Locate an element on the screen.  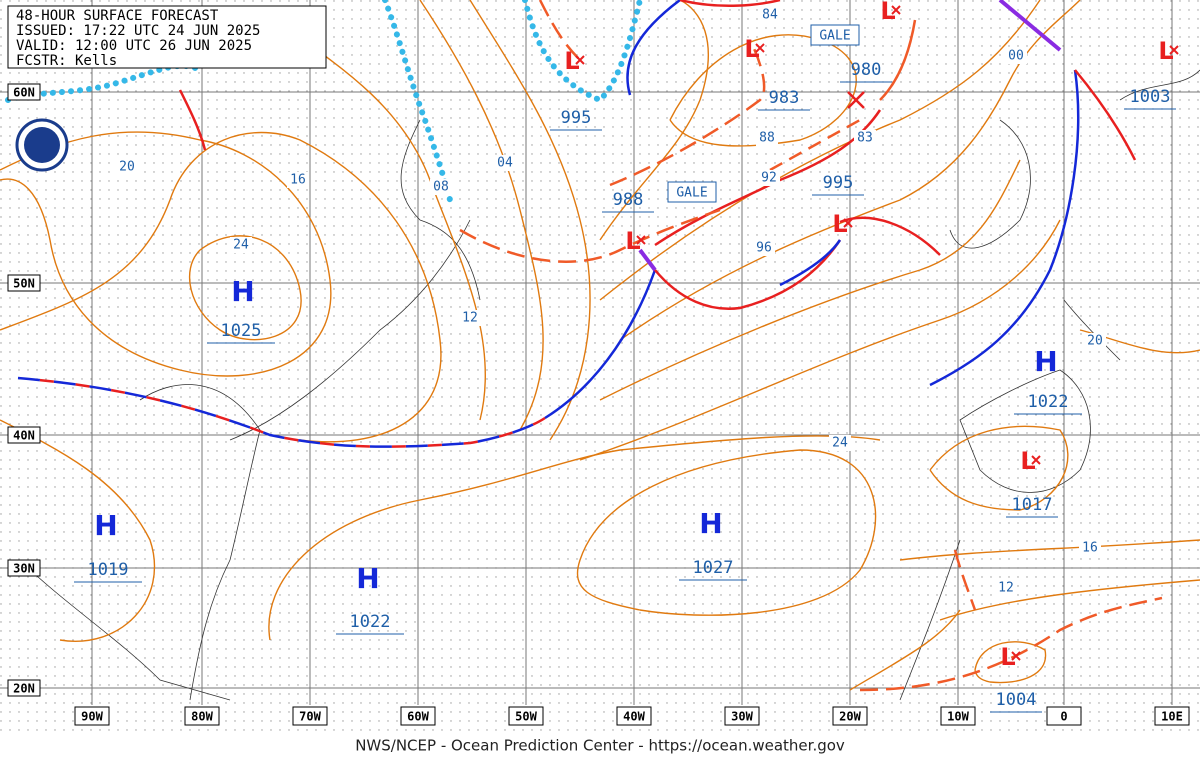
high-pressure: 1027 is located at coordinates (713, 568).